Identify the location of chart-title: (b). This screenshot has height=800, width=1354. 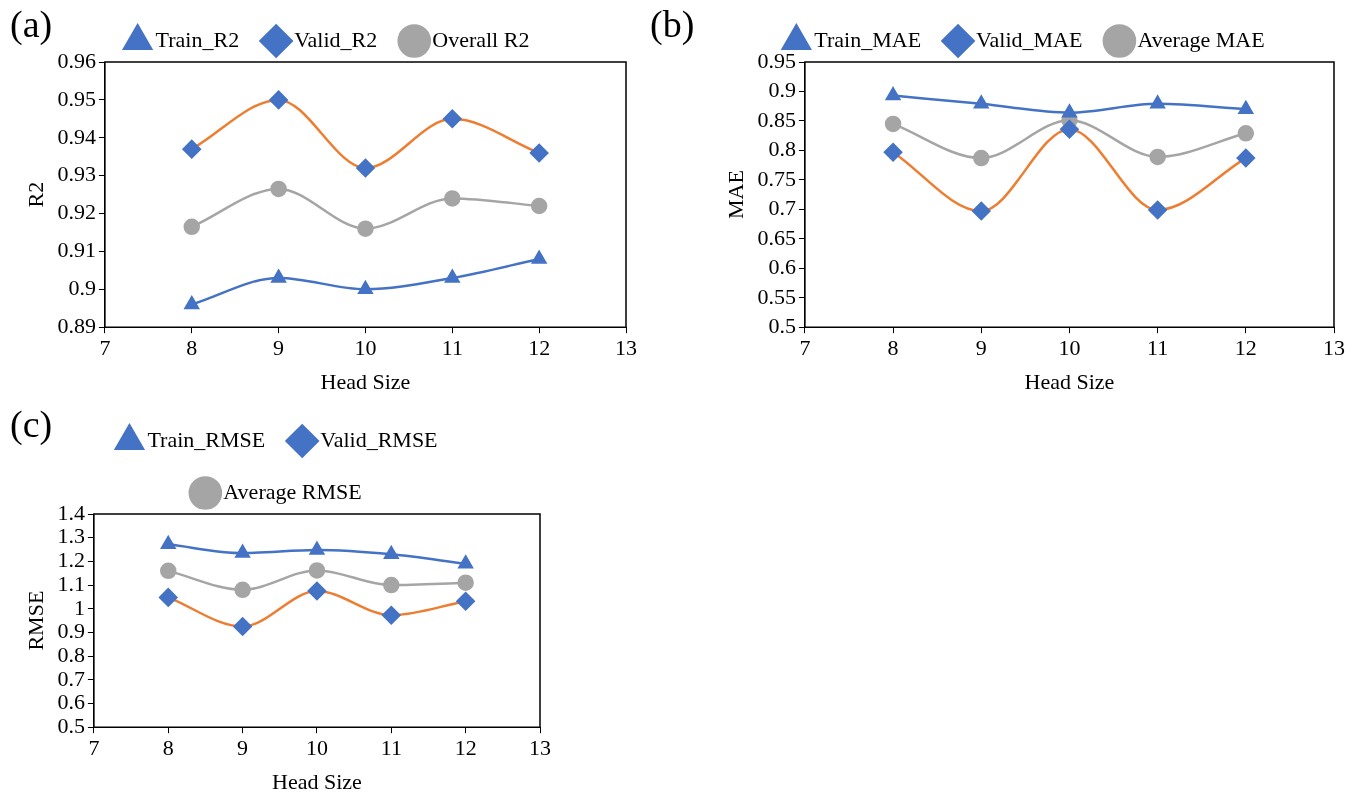
(672, 24).